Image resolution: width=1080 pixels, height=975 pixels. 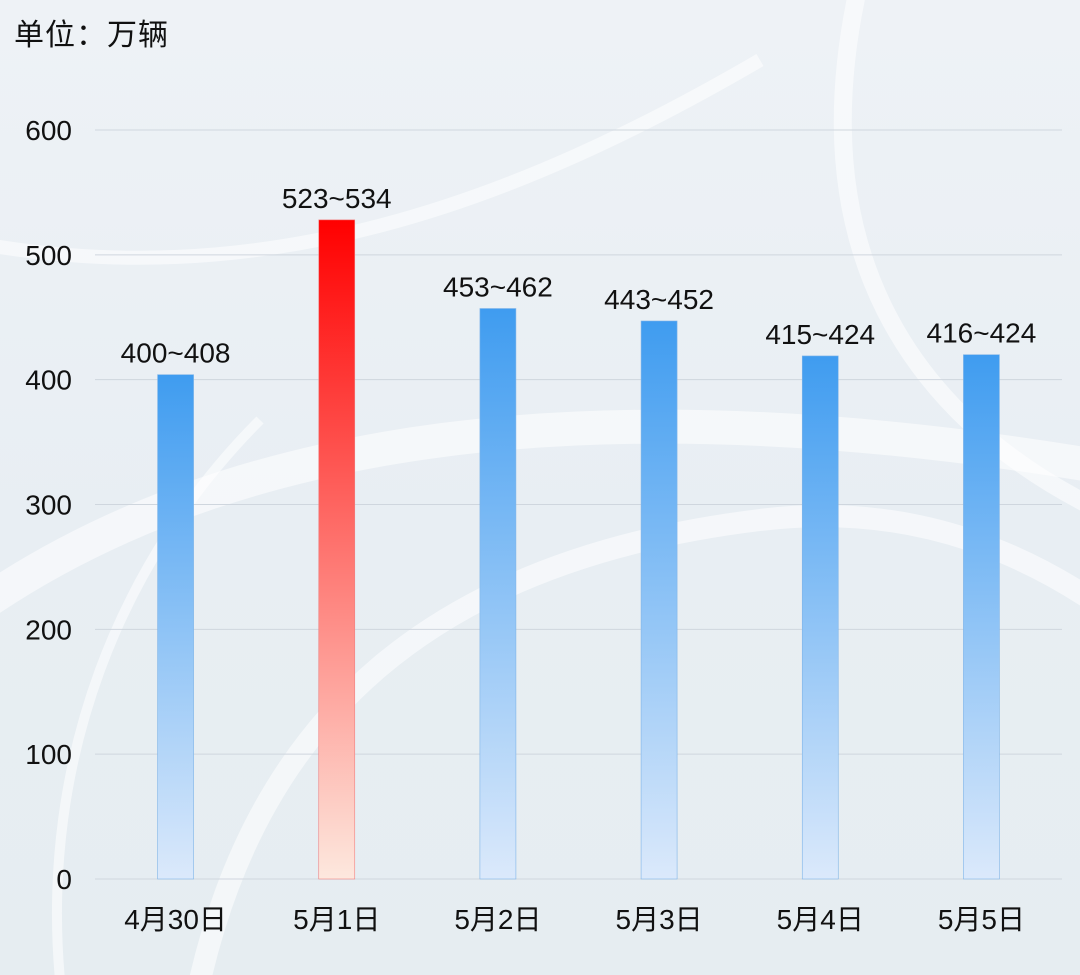 I want to click on x-tick-label: 5月3日, so click(x=659, y=919).